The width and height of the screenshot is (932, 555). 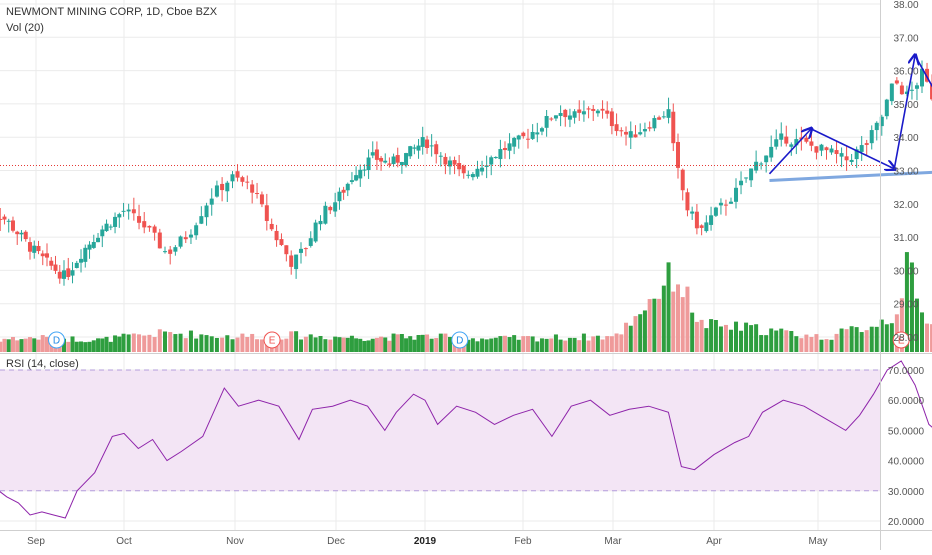 I want to click on rsi-legend: RSI (14, close), so click(x=42, y=364).